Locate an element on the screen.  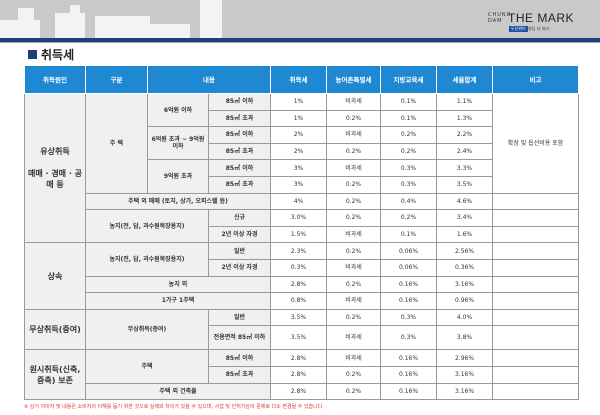
total-rate-cell: 4.0% is located at coordinates (464, 317).